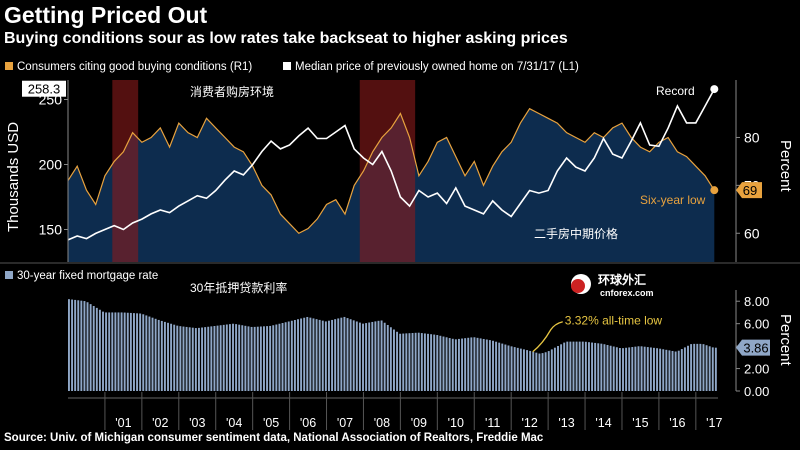  Describe the element at coordinates (308, 423) in the screenshot. I see `x-tick-label: '06` at that location.